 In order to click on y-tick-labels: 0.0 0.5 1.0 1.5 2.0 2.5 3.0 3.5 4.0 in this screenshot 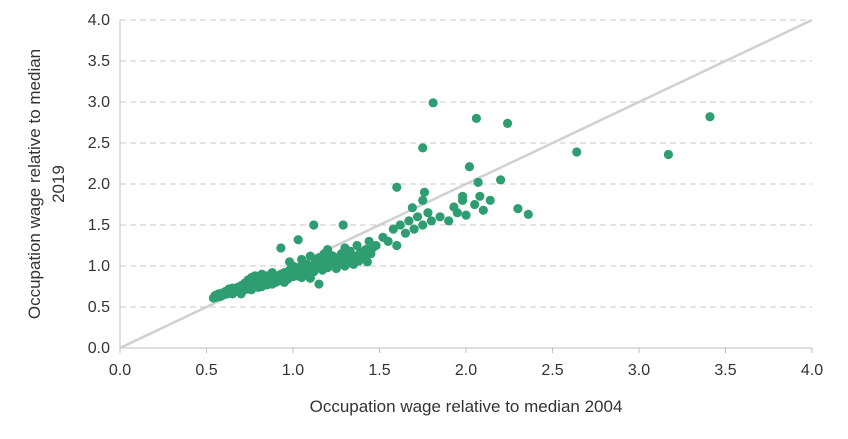, I will do `click(99, 184)`.